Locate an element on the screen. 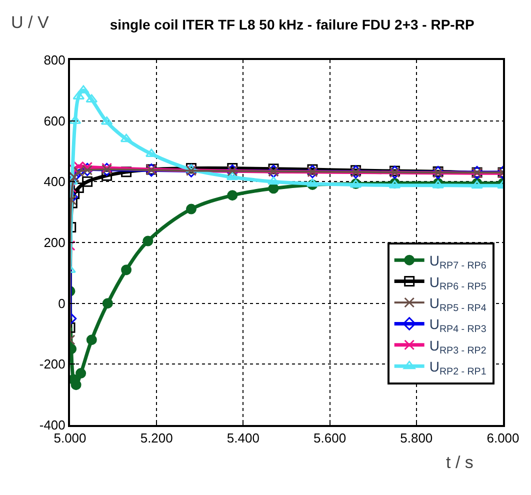  y-tick-label: 0 is located at coordinates (62, 303).